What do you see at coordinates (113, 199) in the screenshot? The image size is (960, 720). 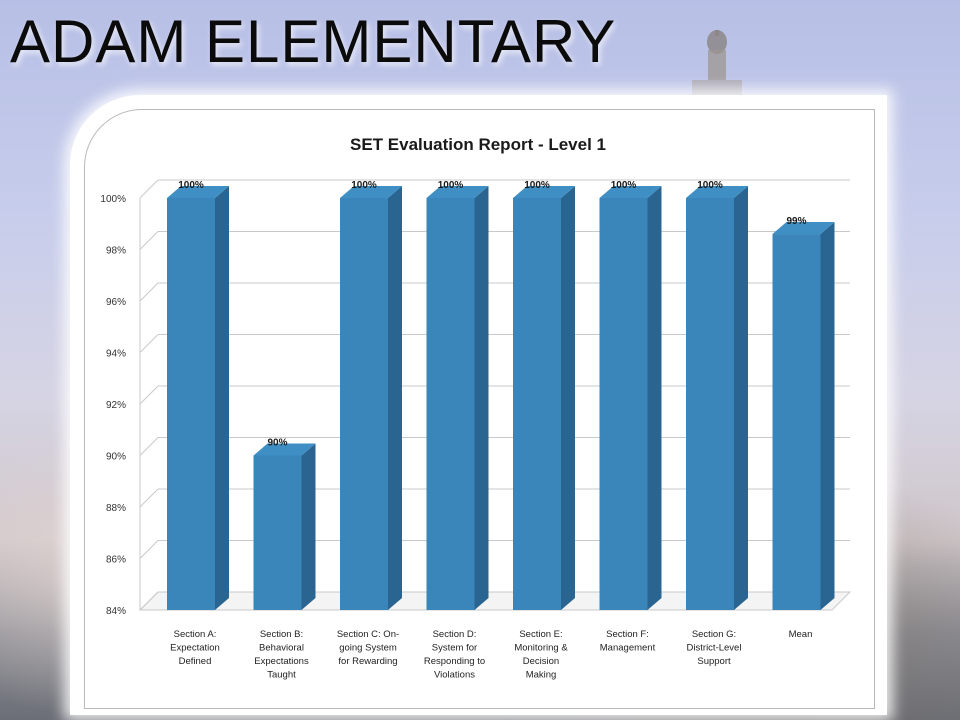 I see `y-tick-label: 100%` at bounding box center [113, 199].